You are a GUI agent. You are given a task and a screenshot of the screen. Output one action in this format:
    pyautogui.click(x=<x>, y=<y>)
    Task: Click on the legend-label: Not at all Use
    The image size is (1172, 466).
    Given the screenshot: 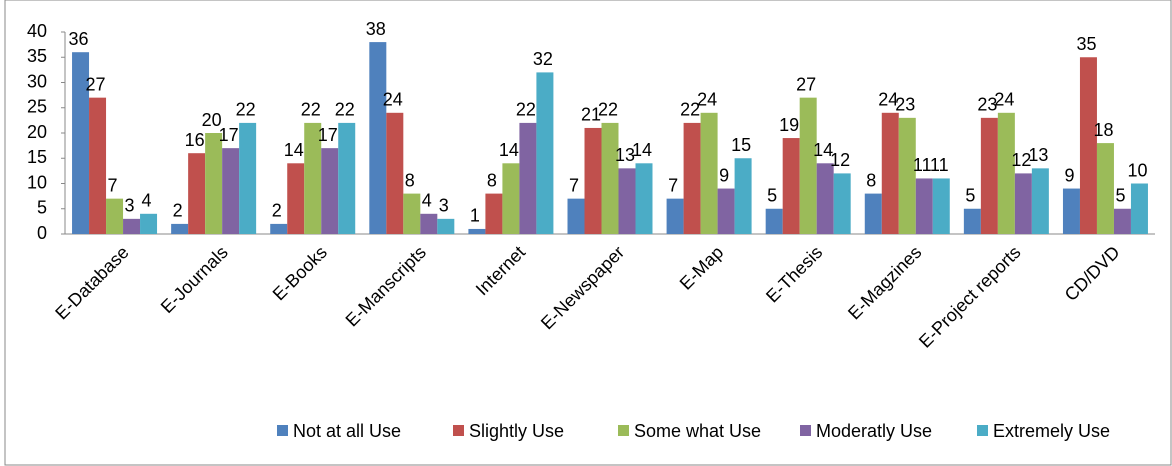 What is the action you would take?
    pyautogui.click(x=347, y=431)
    